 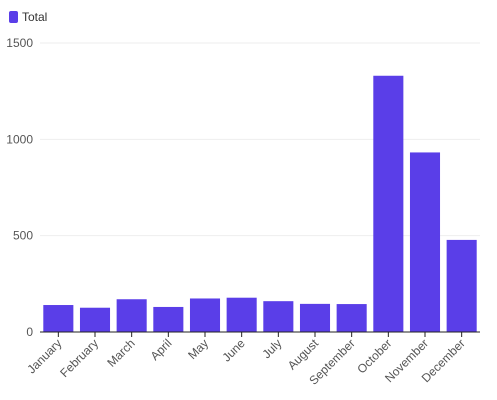 I want to click on y-tick-label: 1500, so click(x=19, y=43).